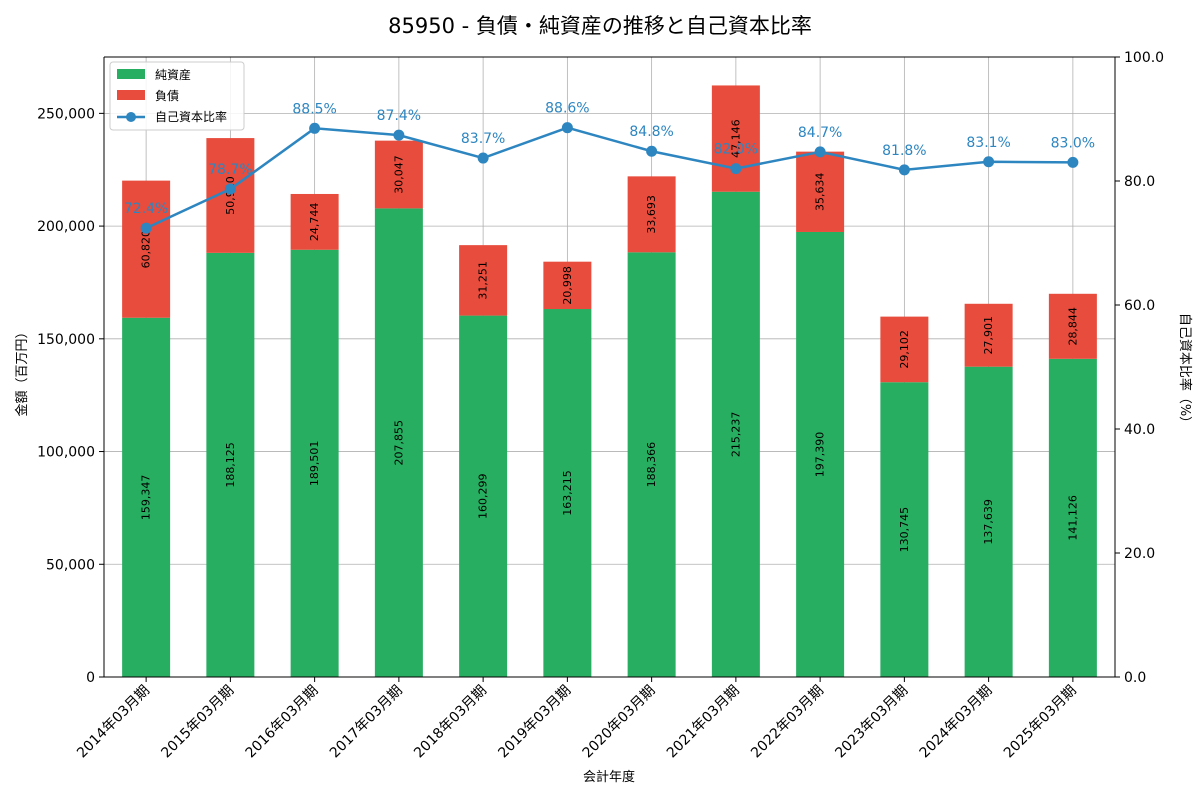 The height and width of the screenshot is (800, 1200). What do you see at coordinates (66, 340) in the screenshot?
I see `y-tick-label: 150,000` at bounding box center [66, 340].